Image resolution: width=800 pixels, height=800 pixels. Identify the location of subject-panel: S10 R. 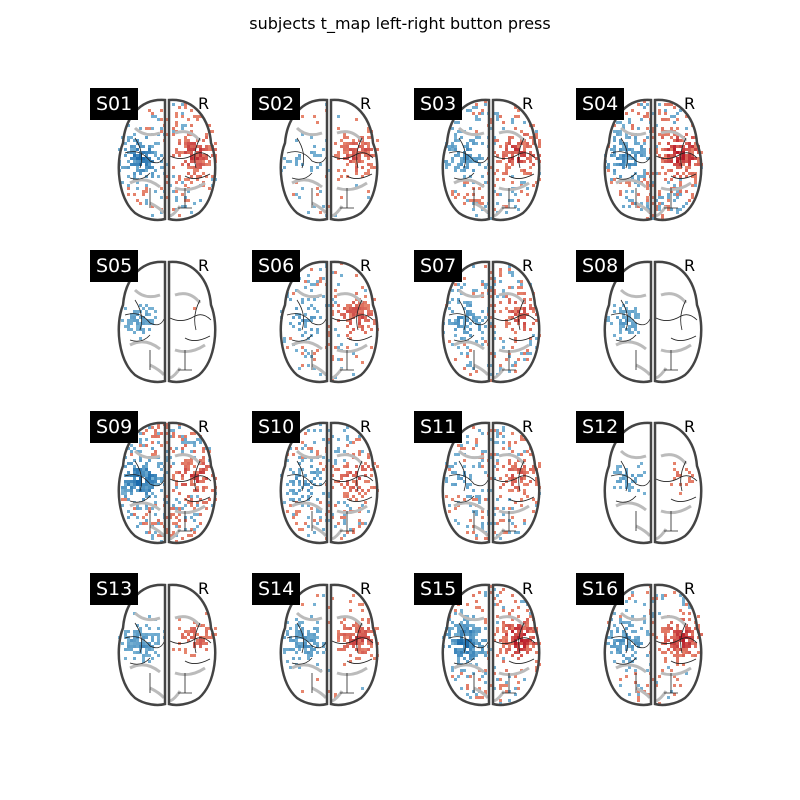
(327, 486).